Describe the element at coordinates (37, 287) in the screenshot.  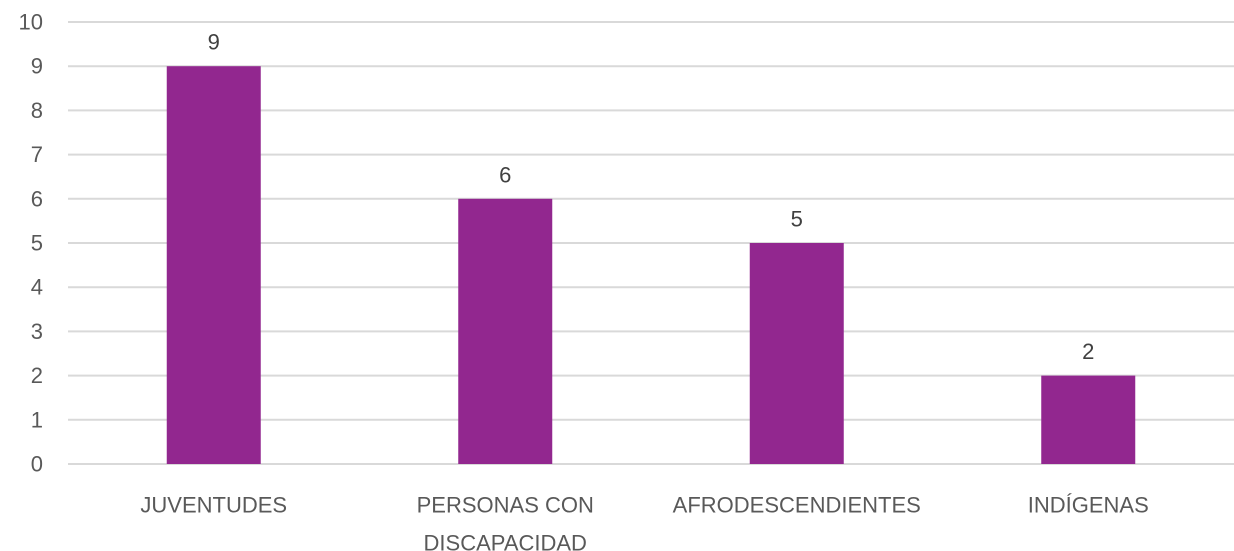
I see `y-tick-label-4: 4` at that location.